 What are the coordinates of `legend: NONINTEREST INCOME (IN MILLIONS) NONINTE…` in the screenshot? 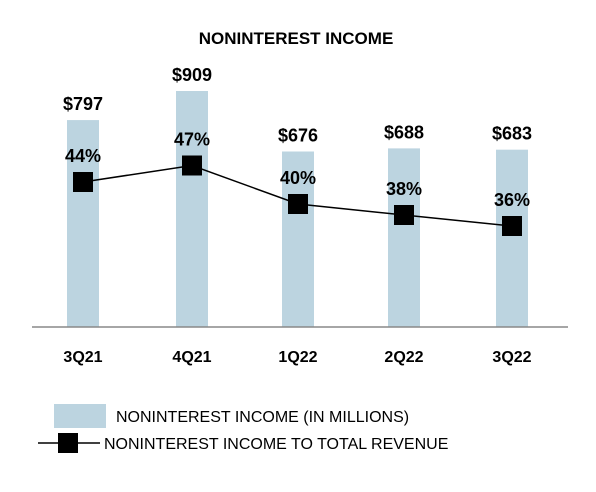 It's located at (243, 428).